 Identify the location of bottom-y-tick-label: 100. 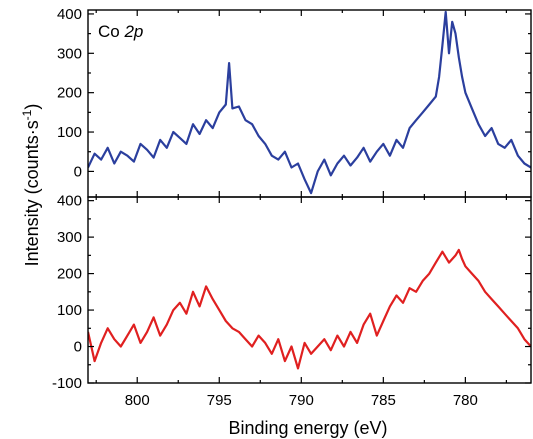
(69, 310).